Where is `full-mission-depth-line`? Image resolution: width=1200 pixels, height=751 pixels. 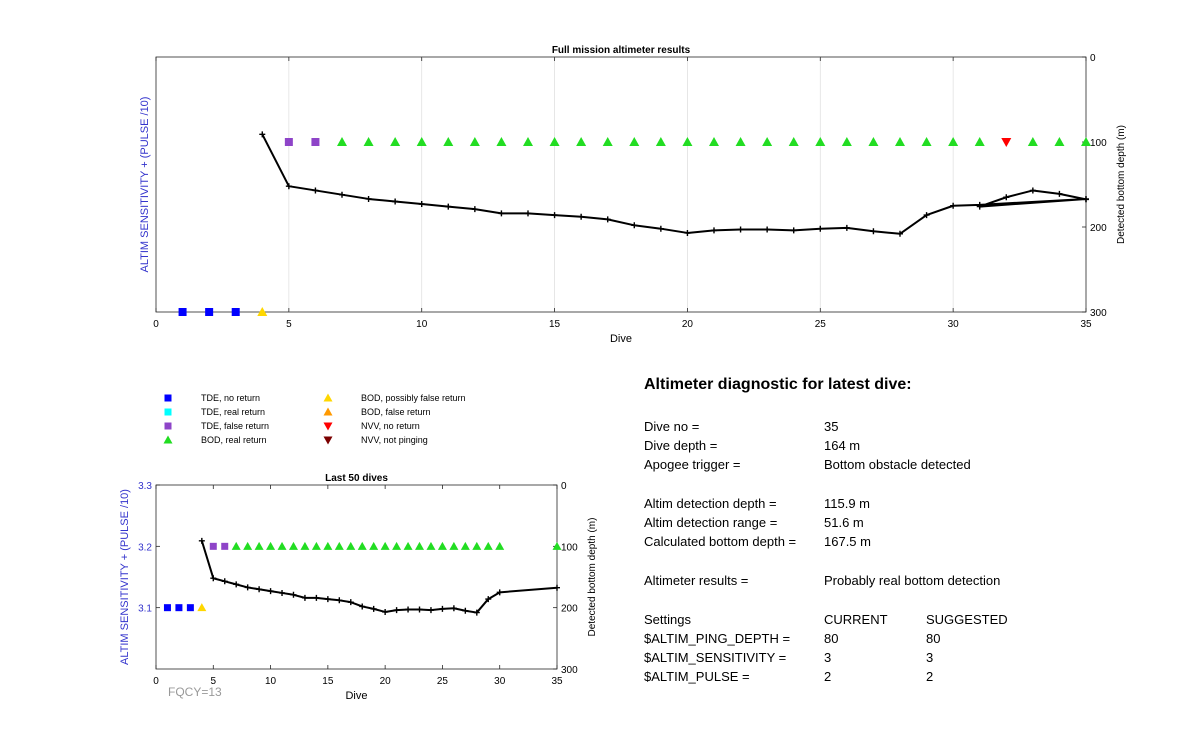 full-mission-depth-line is located at coordinates (674, 184).